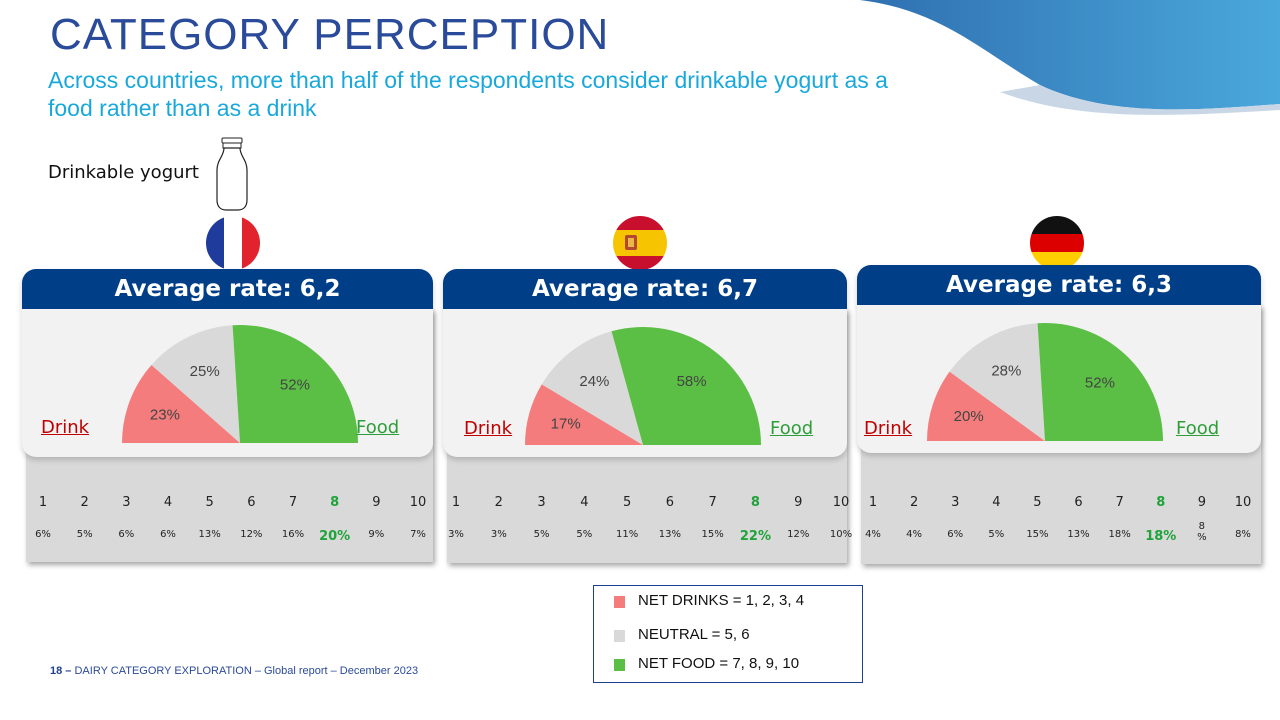  What do you see at coordinates (594, 381) in the screenshot?
I see `pie-data-label: 24%` at bounding box center [594, 381].